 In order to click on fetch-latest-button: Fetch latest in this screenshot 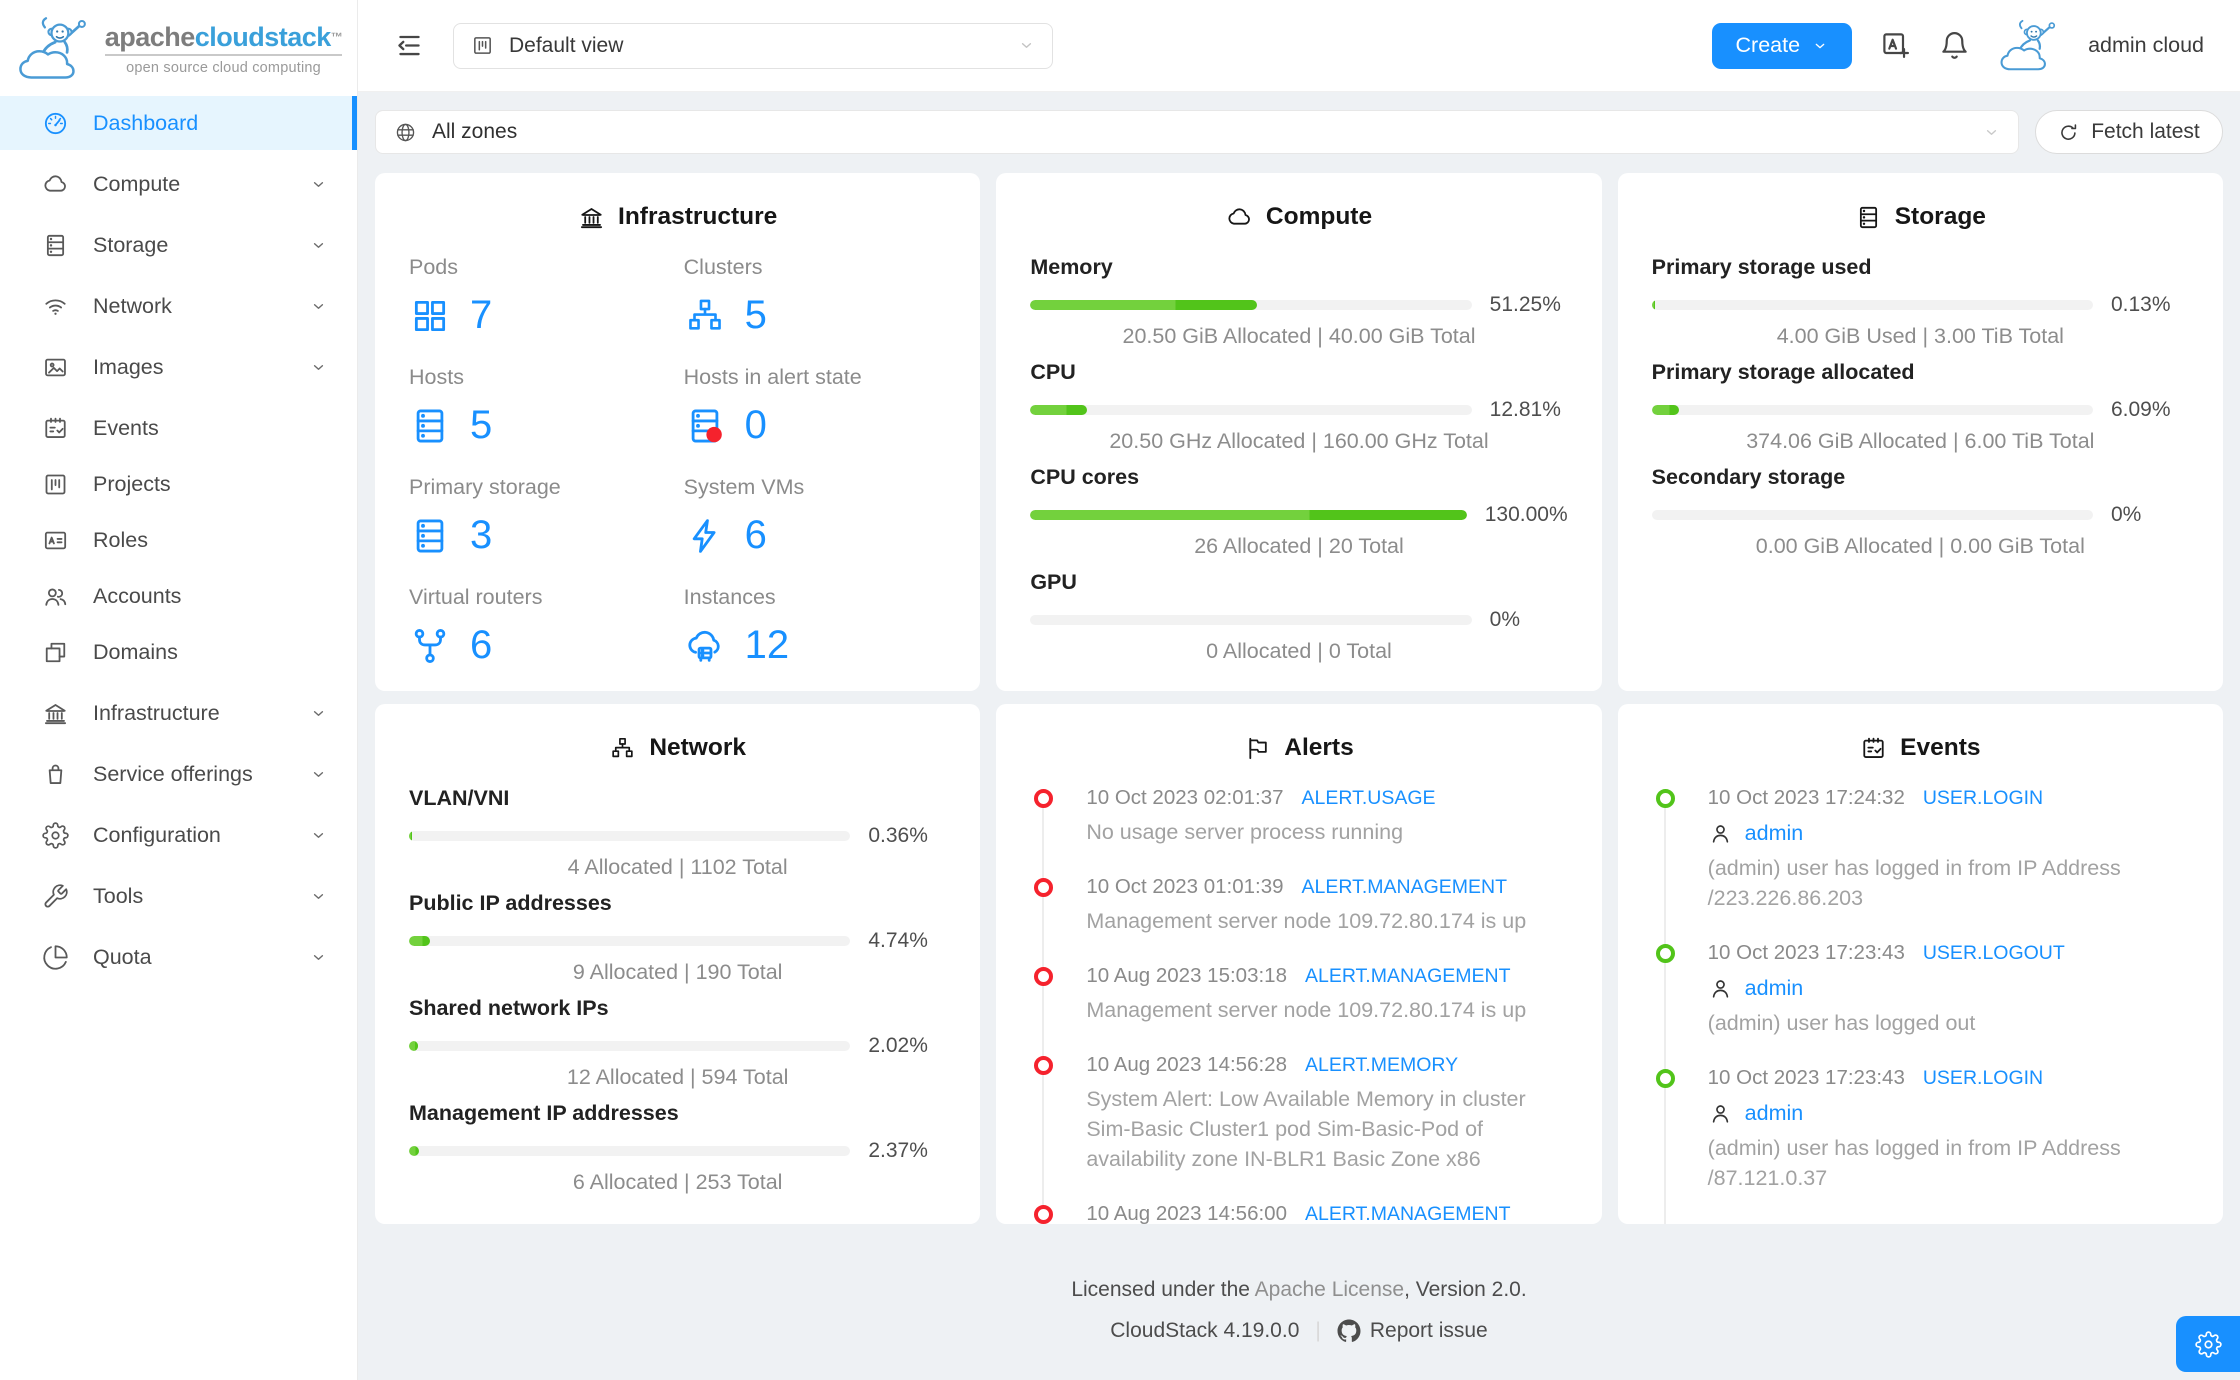, I will do `click(2129, 132)`.